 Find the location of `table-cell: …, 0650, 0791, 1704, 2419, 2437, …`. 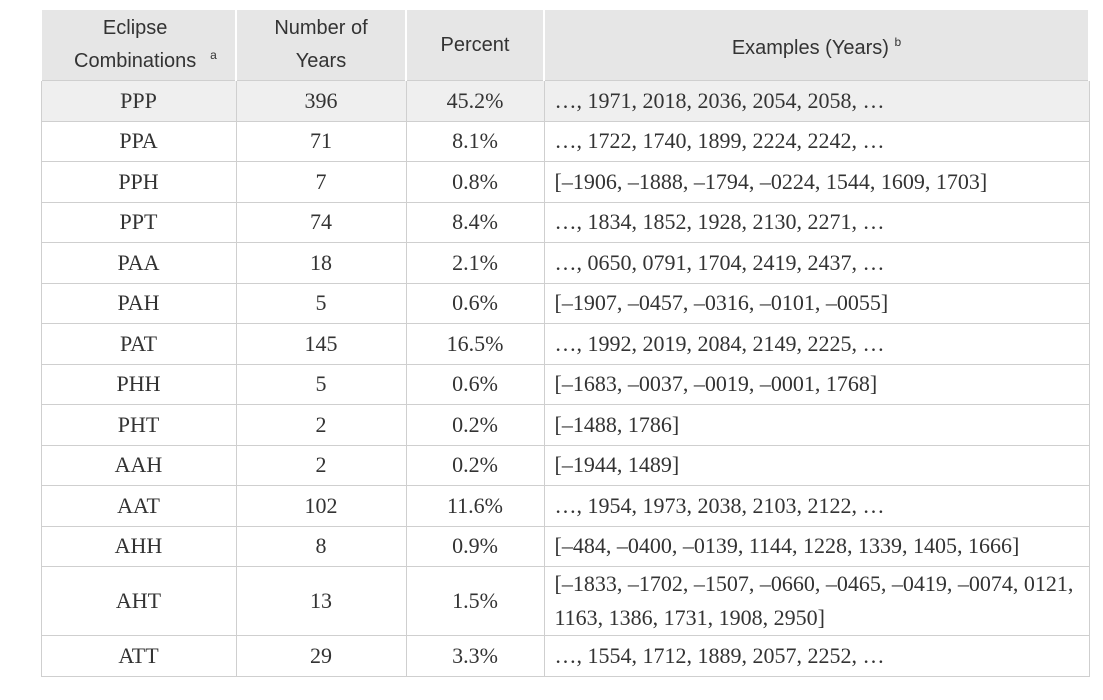

table-cell: …, 0650, 0791, 1704, 2419, 2437, … is located at coordinates (816, 263).